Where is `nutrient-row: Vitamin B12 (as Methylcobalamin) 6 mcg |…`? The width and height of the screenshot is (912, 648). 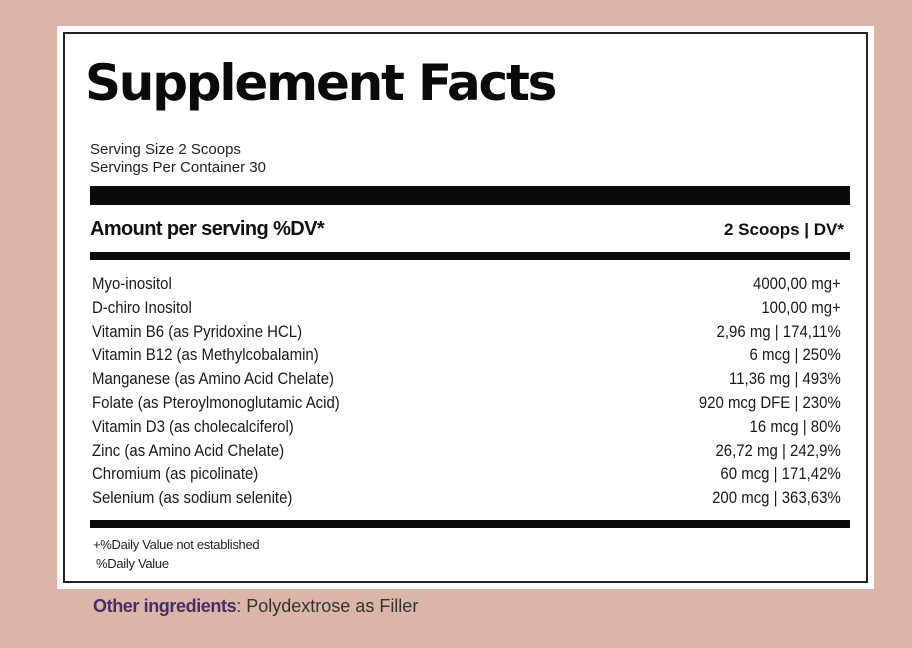
nutrient-row: Vitamin B12 (as Methylcobalamin) 6 mcg |… is located at coordinates (466, 355).